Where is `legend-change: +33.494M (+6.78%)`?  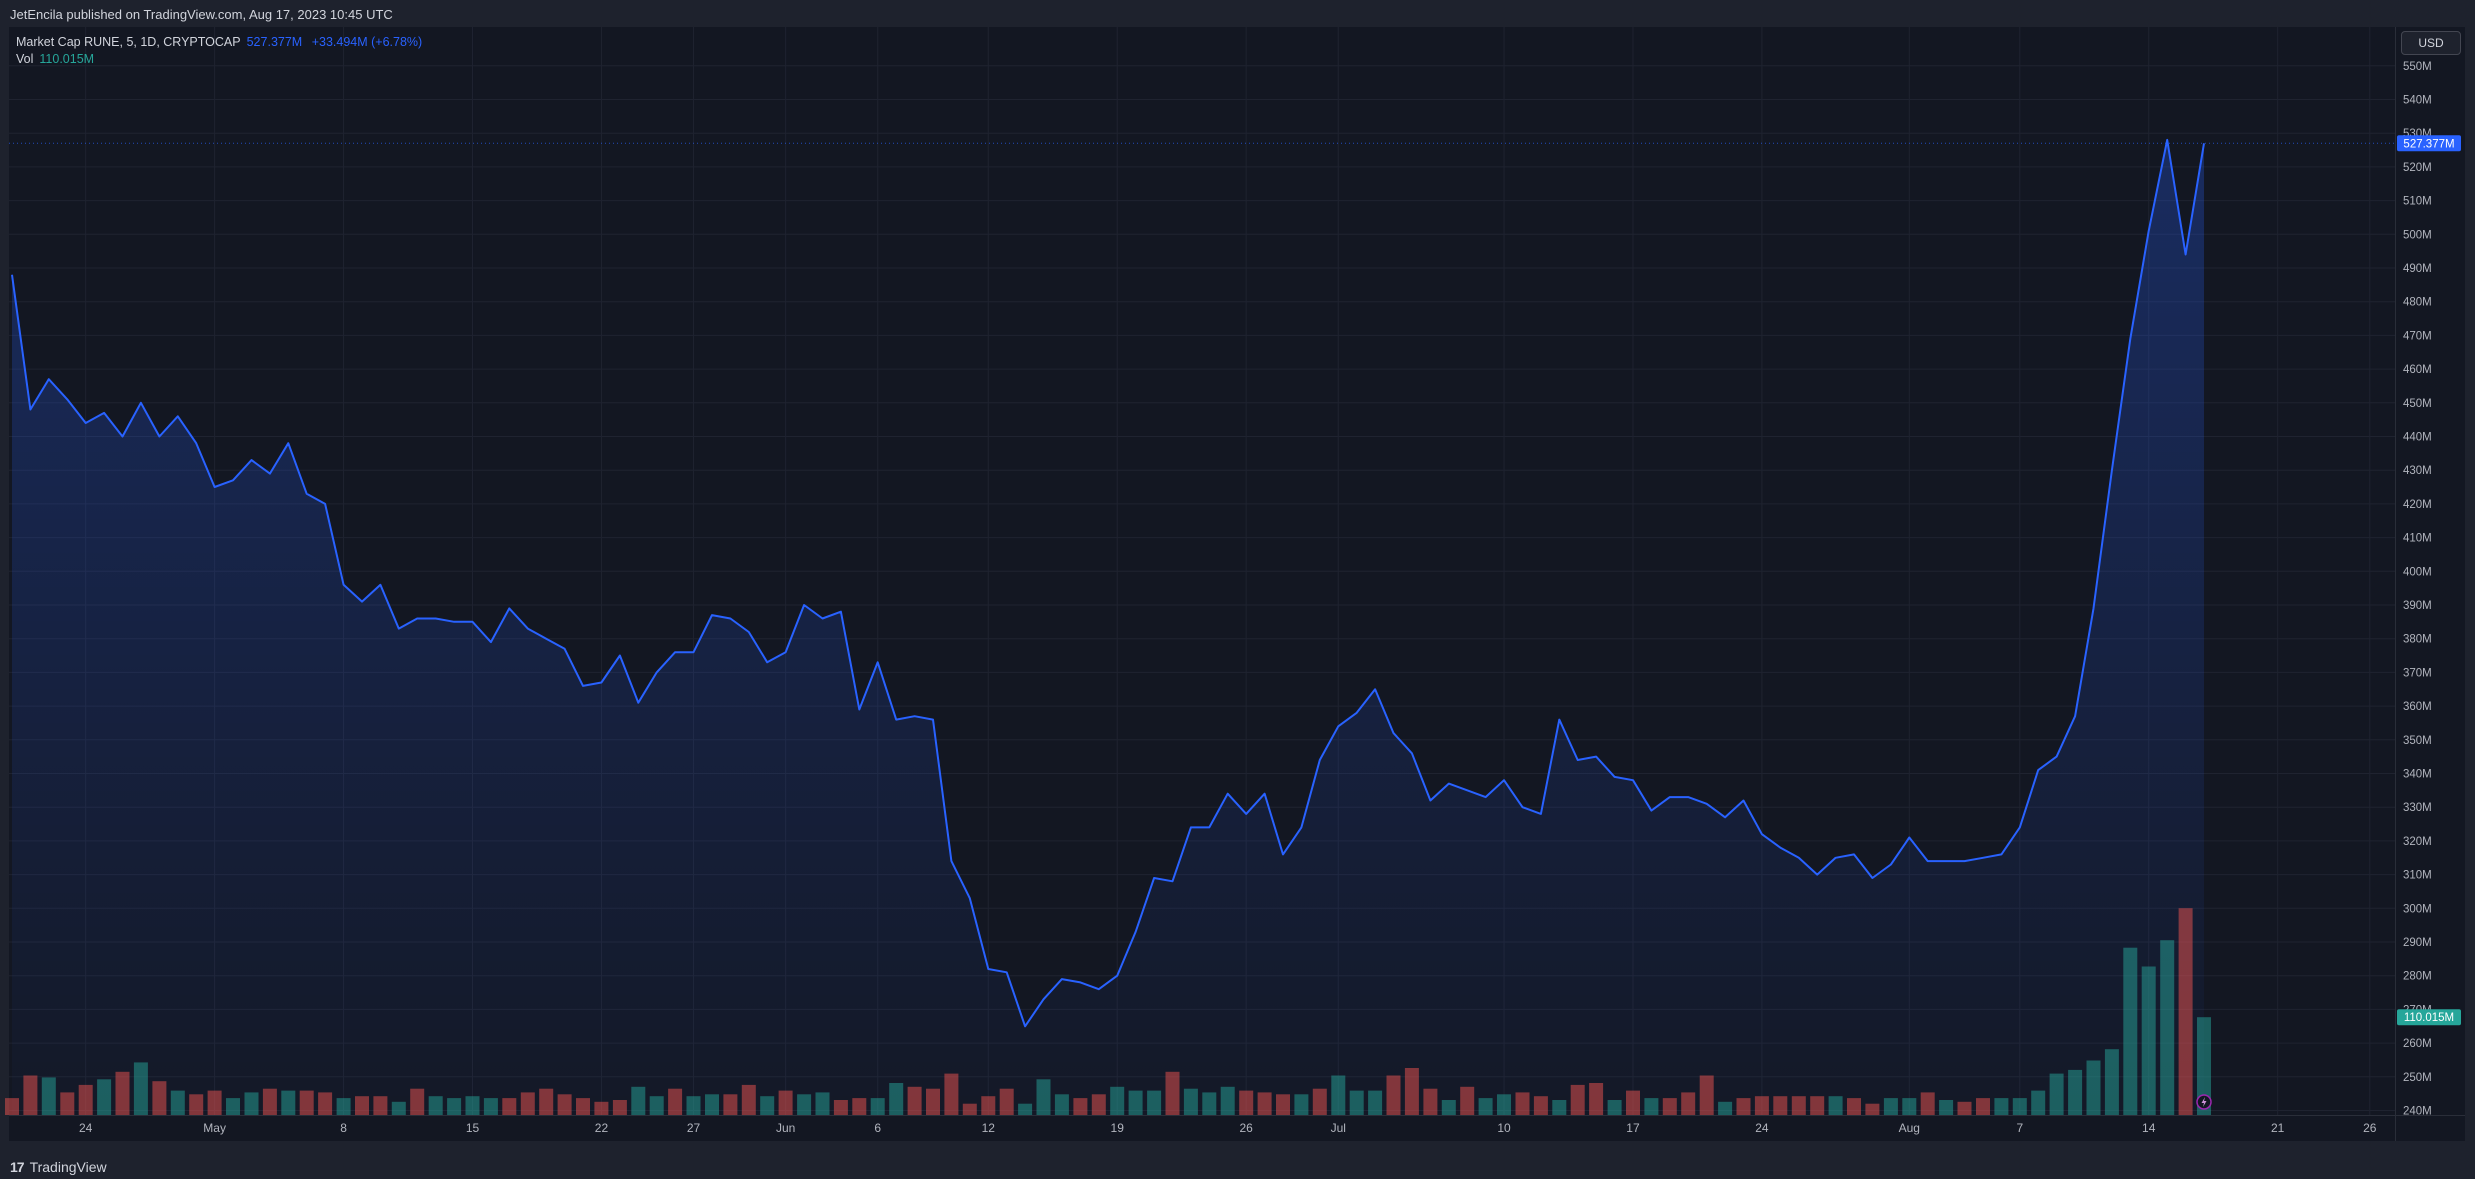 legend-change: +33.494M (+6.78%) is located at coordinates (367, 42).